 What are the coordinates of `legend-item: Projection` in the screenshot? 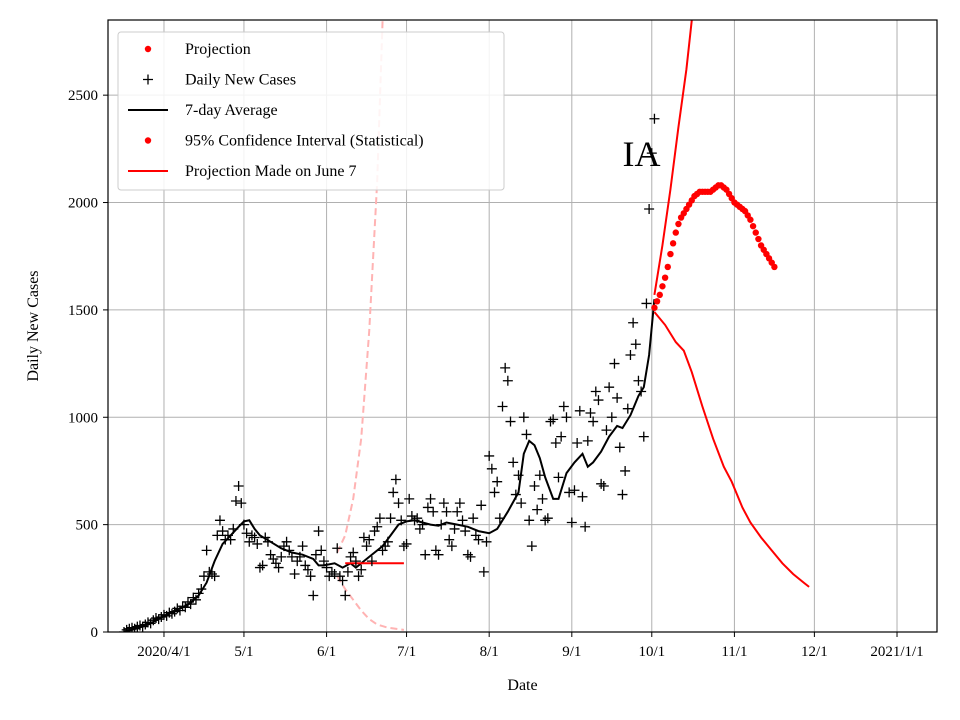 It's located at (197, 49).